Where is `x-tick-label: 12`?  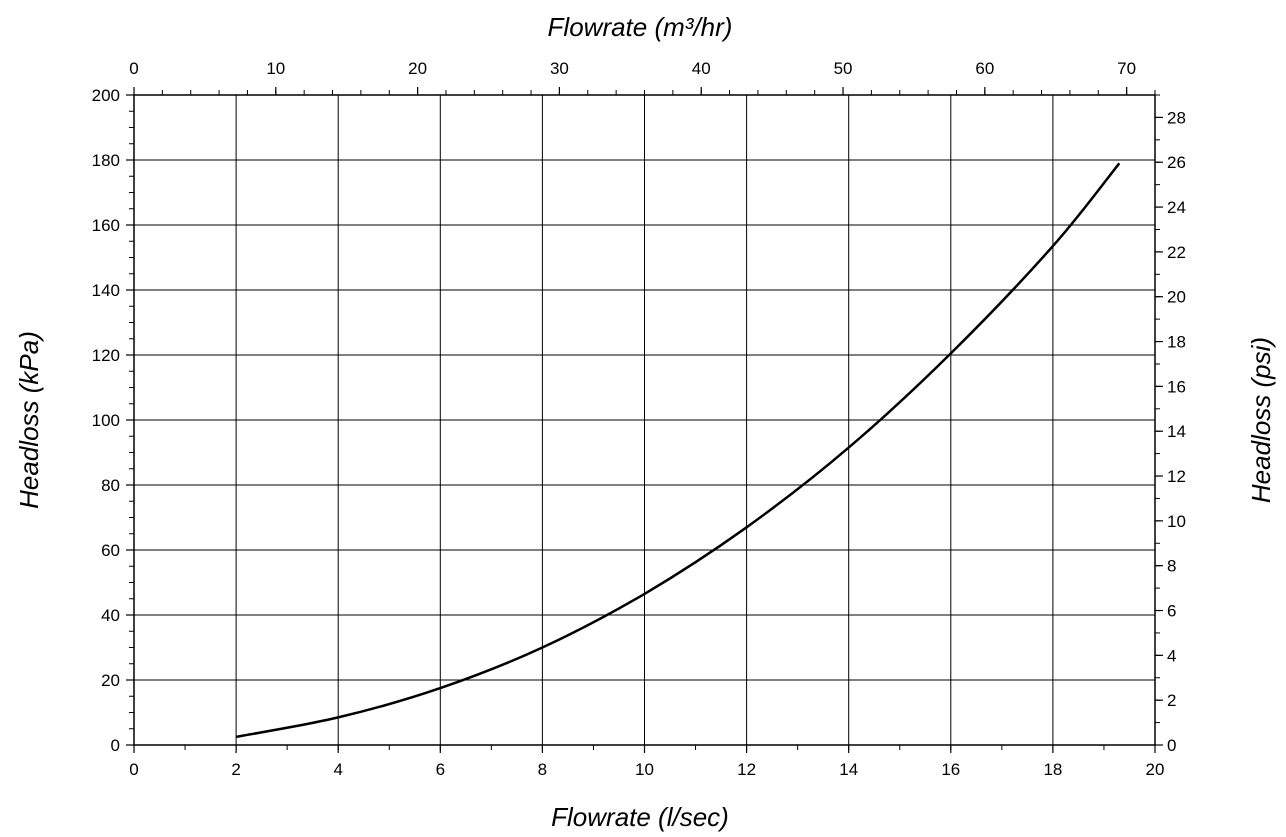 x-tick-label: 12 is located at coordinates (746, 769).